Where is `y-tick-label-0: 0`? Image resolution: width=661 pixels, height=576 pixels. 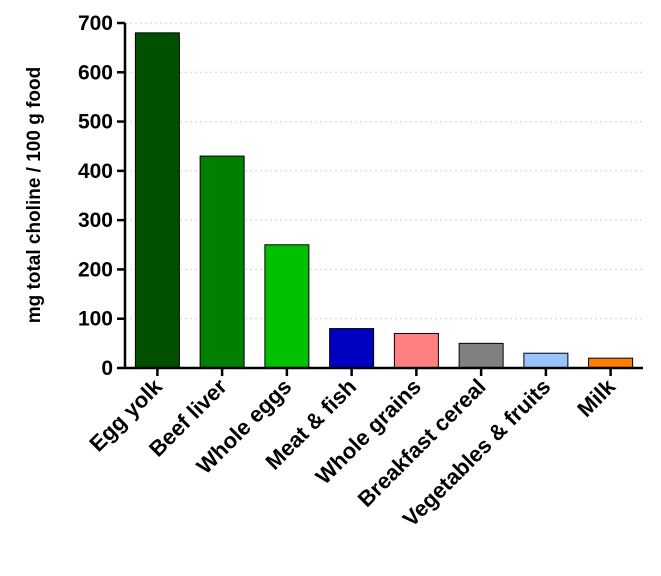 y-tick-label-0: 0 is located at coordinates (107, 368).